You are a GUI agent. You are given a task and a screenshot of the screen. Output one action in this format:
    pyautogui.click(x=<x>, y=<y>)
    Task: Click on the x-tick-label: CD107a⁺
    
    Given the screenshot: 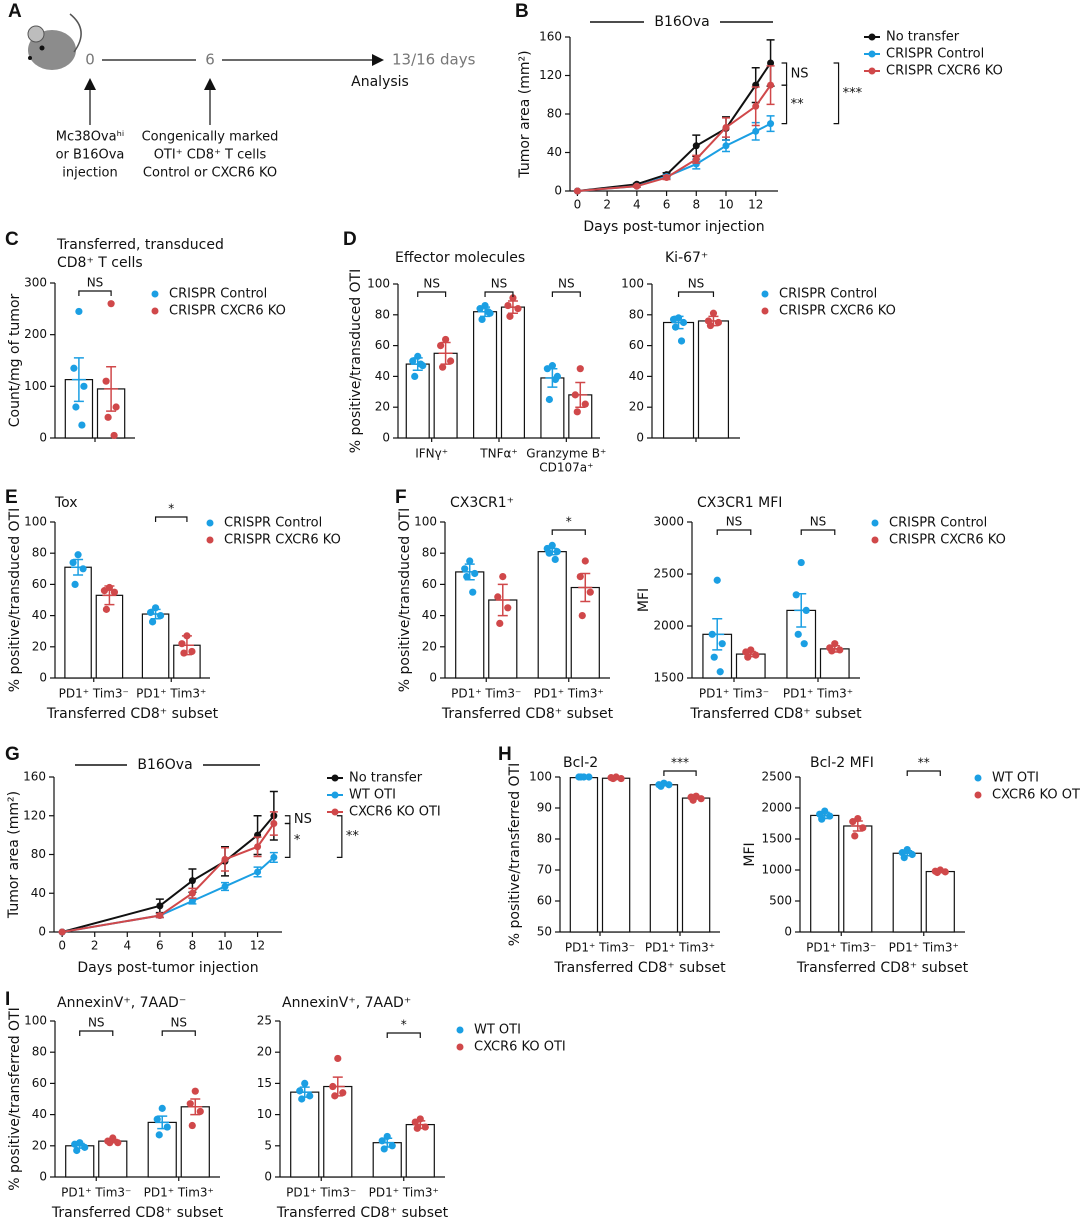 What is the action you would take?
    pyautogui.click(x=566, y=468)
    